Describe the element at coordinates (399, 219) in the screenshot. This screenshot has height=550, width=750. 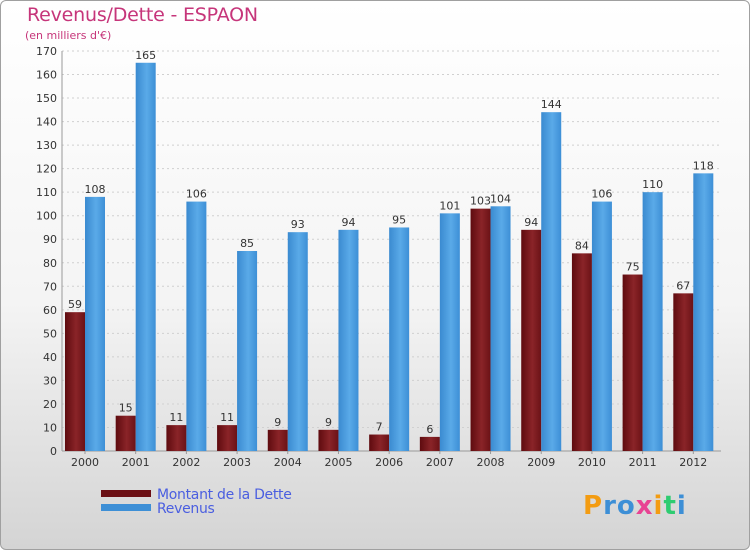
I see `revenue-value-label: 95` at that location.